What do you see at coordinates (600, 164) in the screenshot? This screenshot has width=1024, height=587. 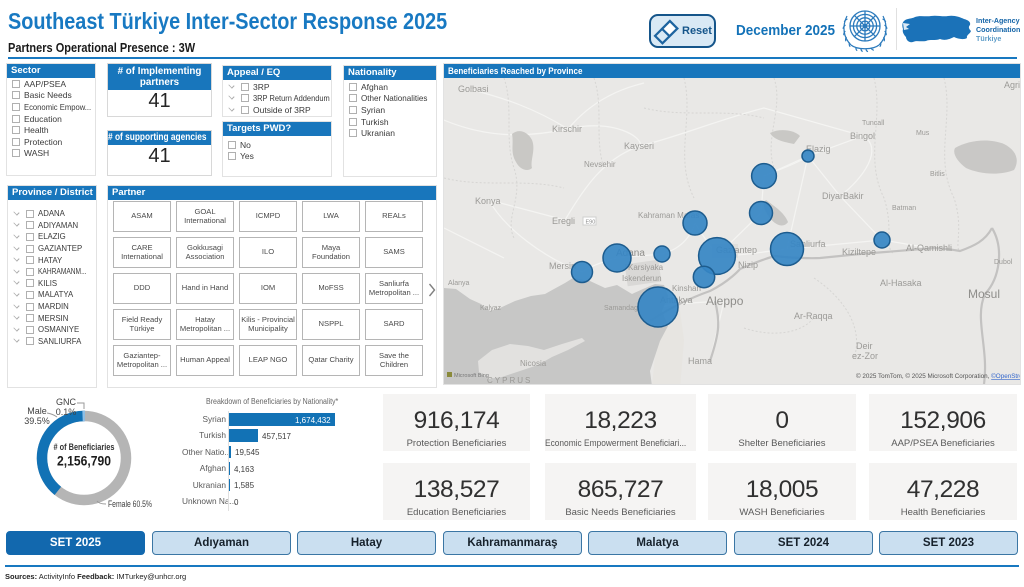 I see `svg-text: Nevsehir` at bounding box center [600, 164].